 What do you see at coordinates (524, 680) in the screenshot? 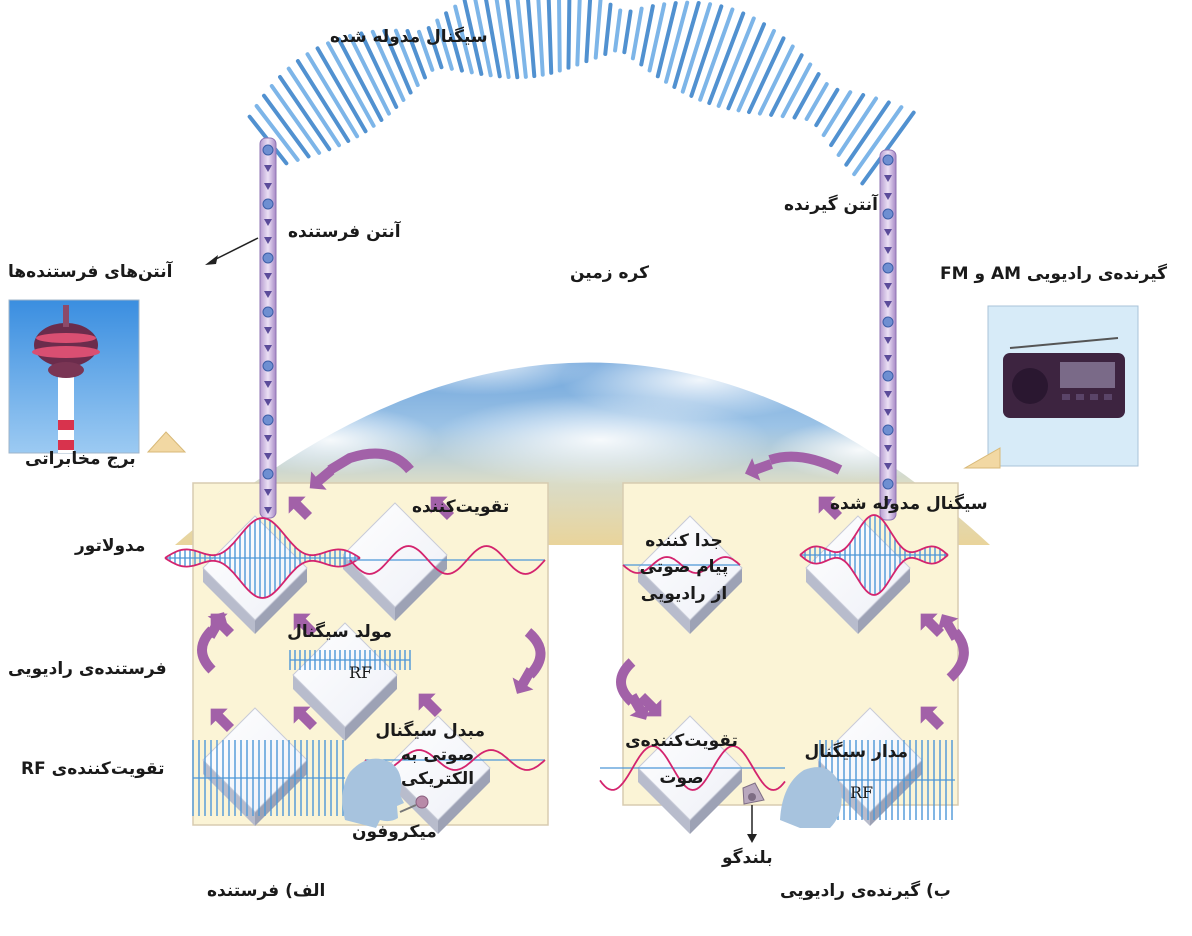
I see `arrow-rftx-curve-right-head` at bounding box center [524, 680].